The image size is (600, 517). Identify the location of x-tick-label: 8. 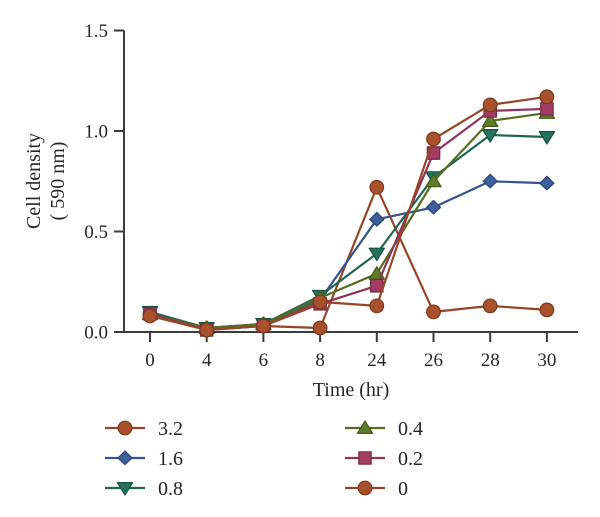
(320, 360).